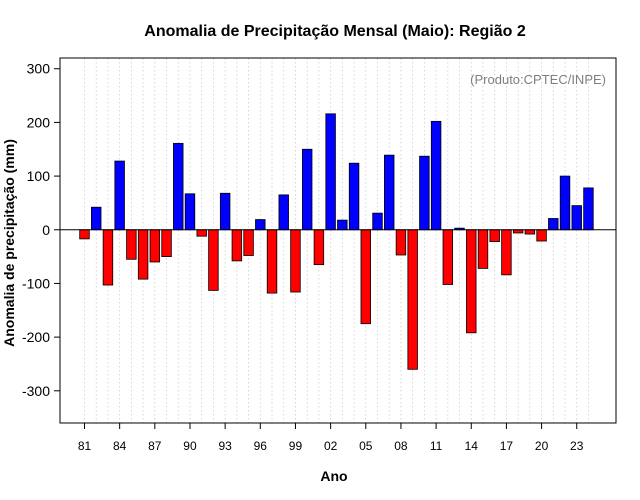 Image resolution: width=640 pixels, height=500 pixels. What do you see at coordinates (85, 446) in the screenshot?
I see `x-tick-label: 81` at bounding box center [85, 446].